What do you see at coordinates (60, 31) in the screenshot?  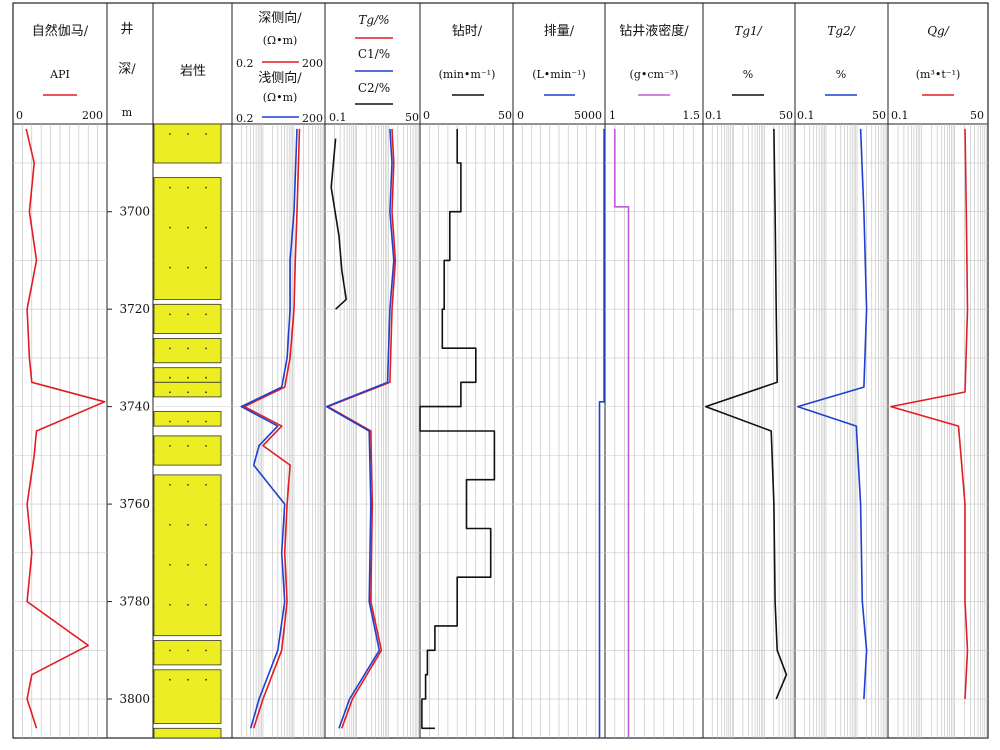 I see `gr-header: 自然伽马/` at bounding box center [60, 31].